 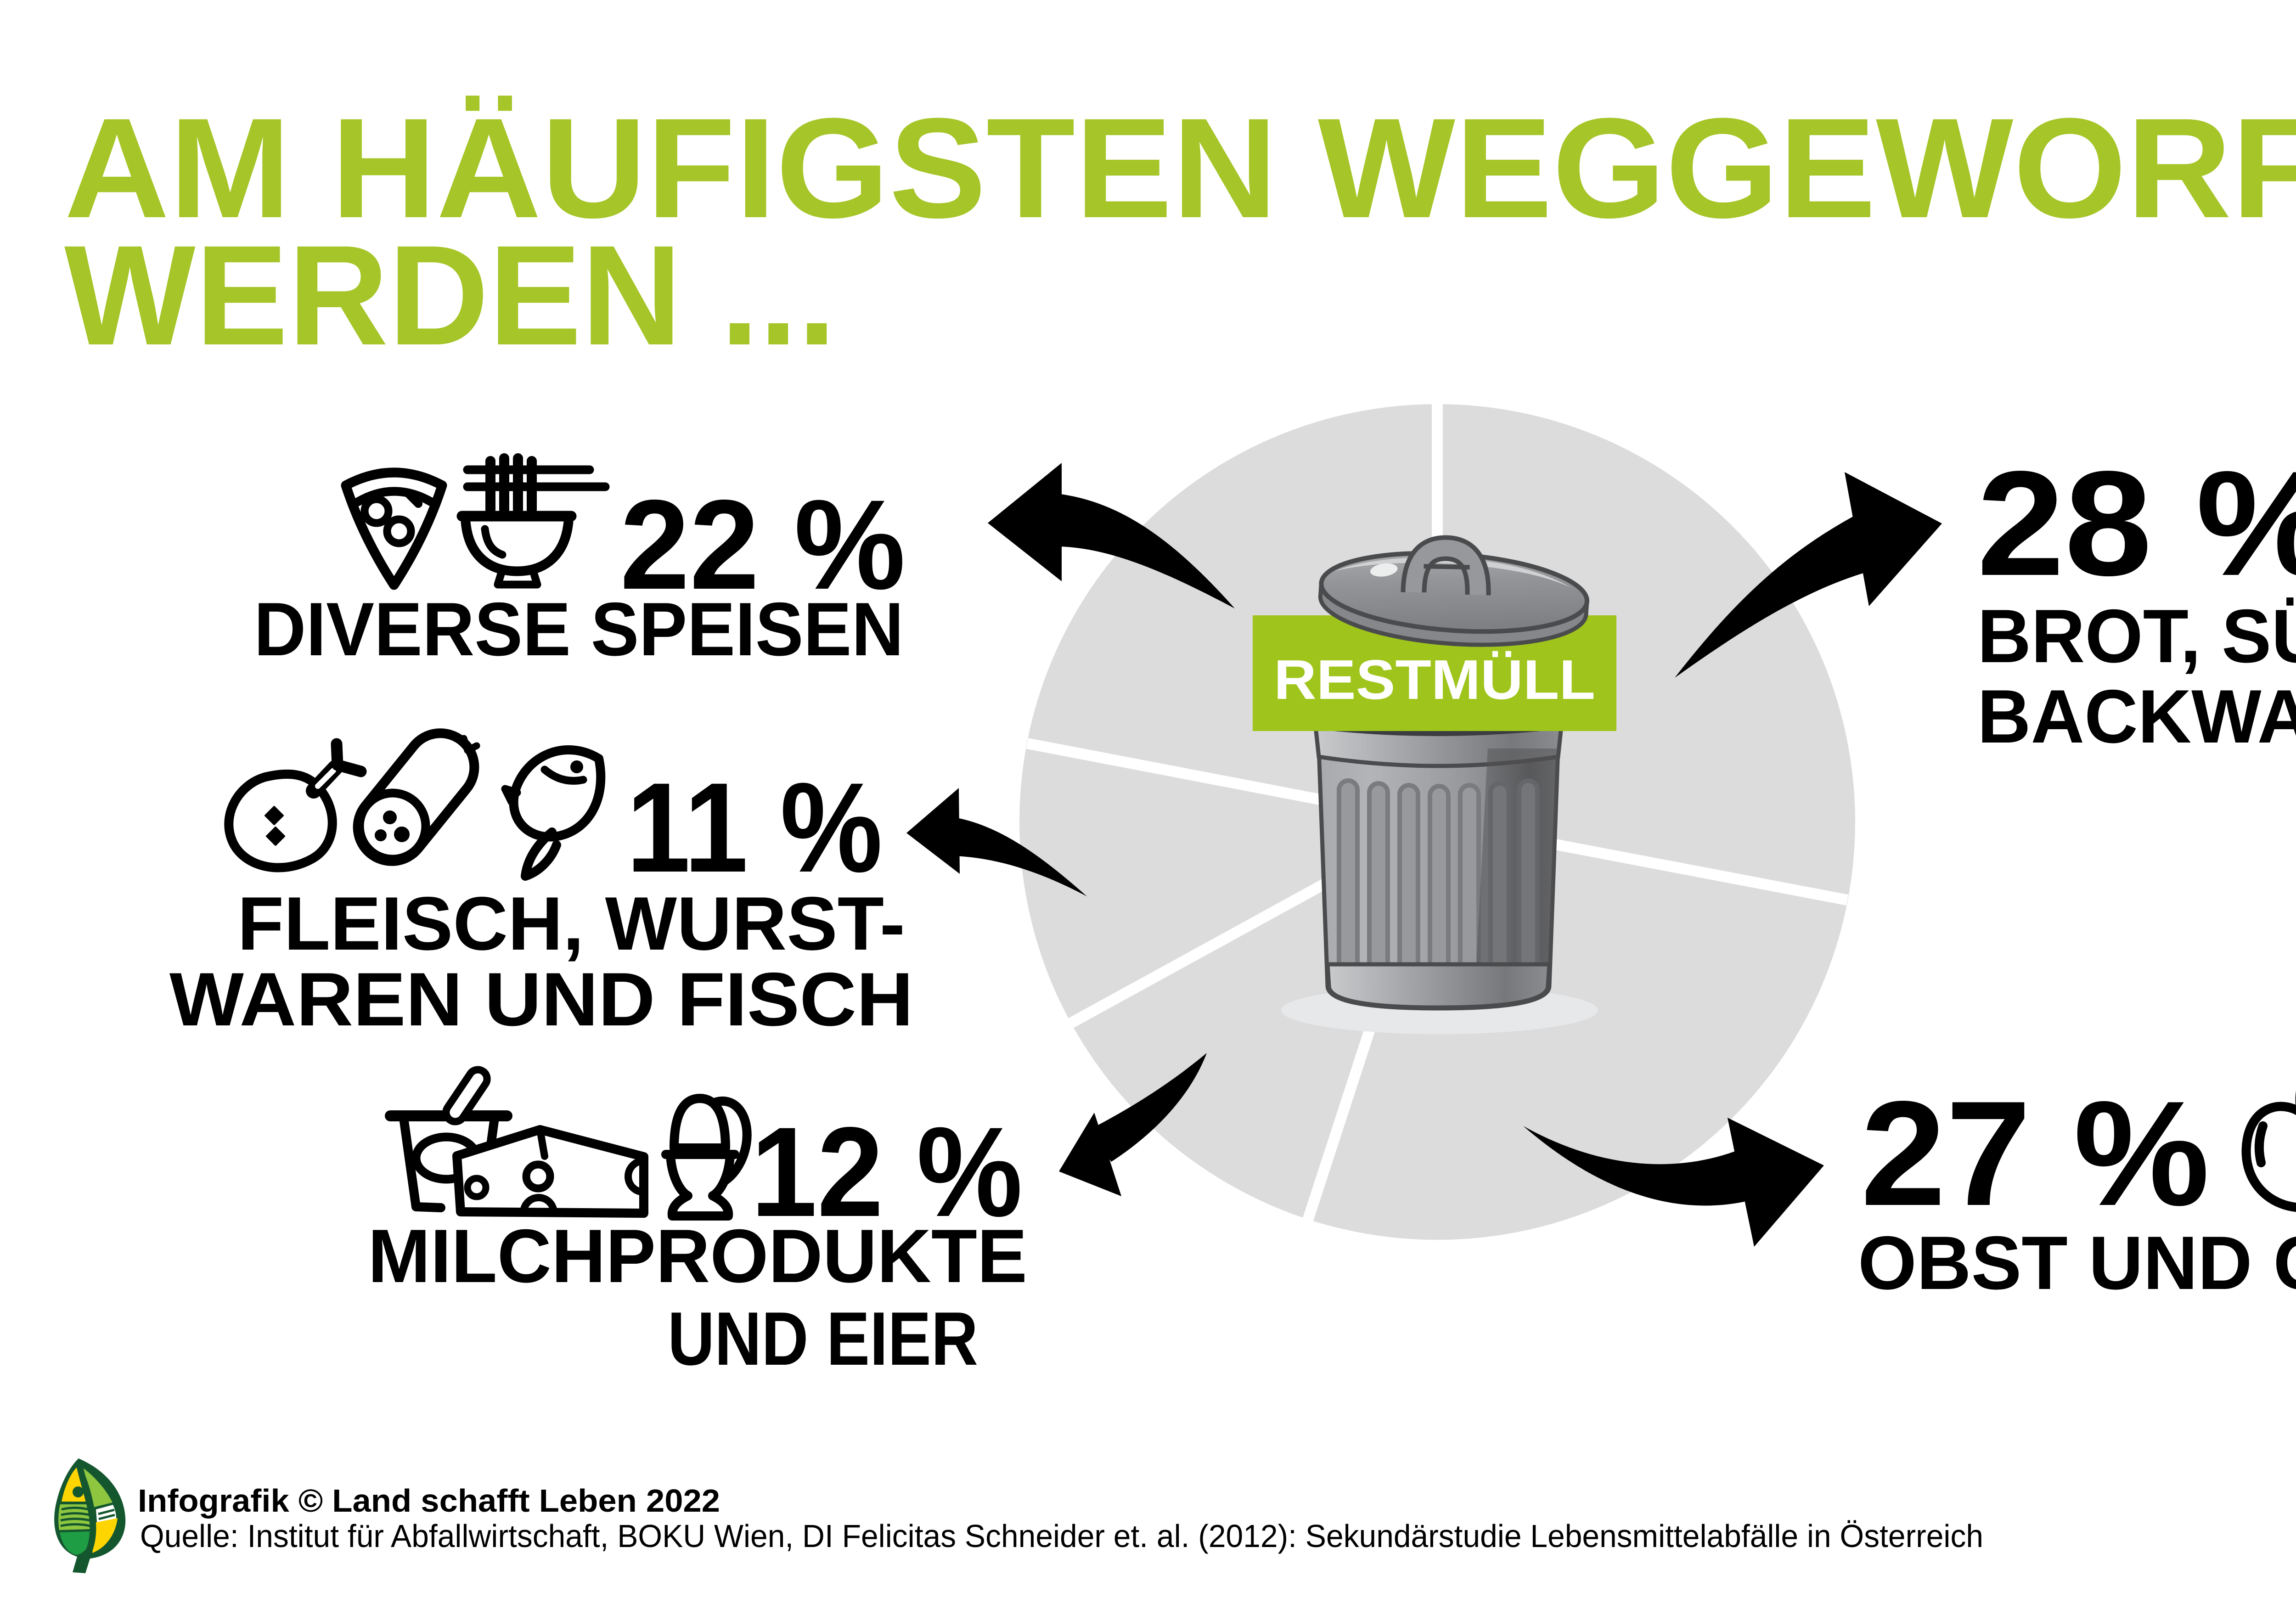 What do you see at coordinates (763, 545) in the screenshot?
I see `svg-text: 22 %` at bounding box center [763, 545].